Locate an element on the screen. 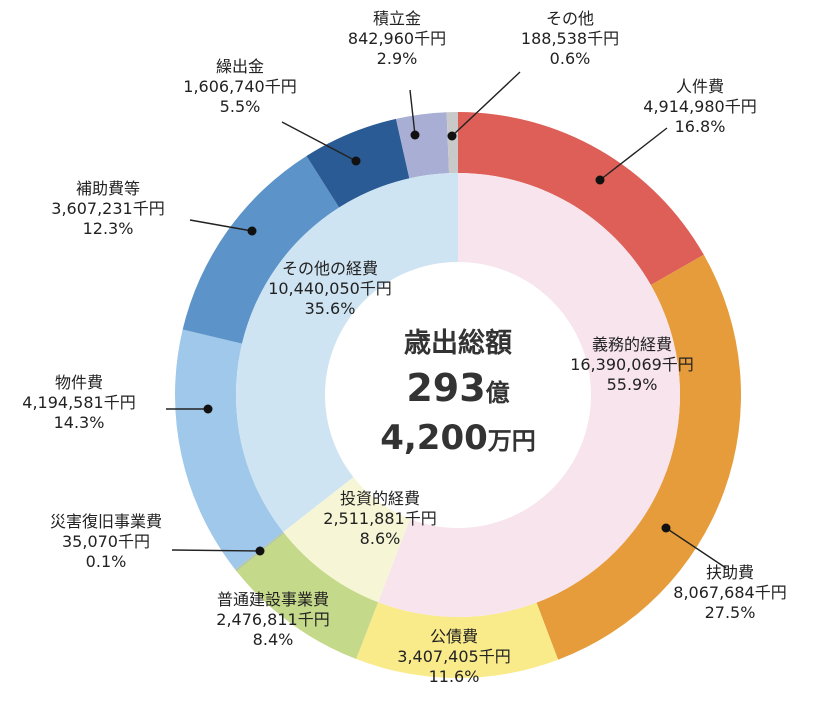  outer-9-amount: 188,538千円 is located at coordinates (570, 38).